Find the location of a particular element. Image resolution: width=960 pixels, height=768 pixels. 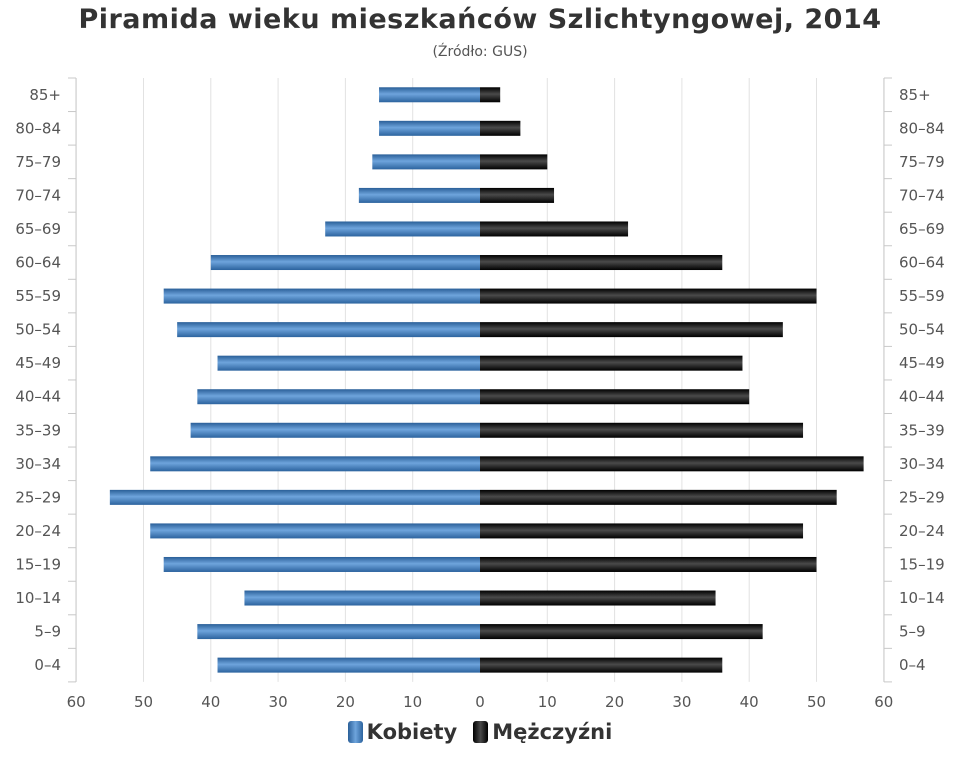

y-tick-label-right: 15–19 is located at coordinates (922, 564).